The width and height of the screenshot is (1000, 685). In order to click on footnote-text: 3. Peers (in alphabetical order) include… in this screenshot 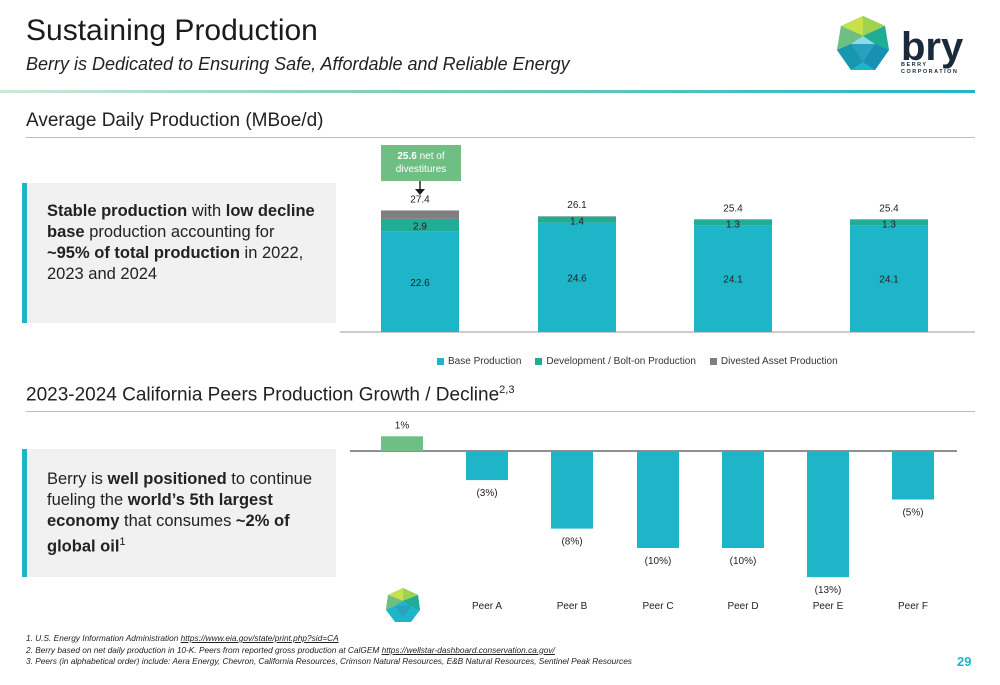, I will do `click(329, 661)`.